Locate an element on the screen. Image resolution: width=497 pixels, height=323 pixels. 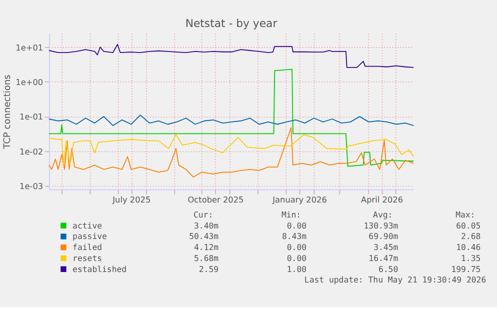
x-tick-label: October 2025 is located at coordinates (216, 199).